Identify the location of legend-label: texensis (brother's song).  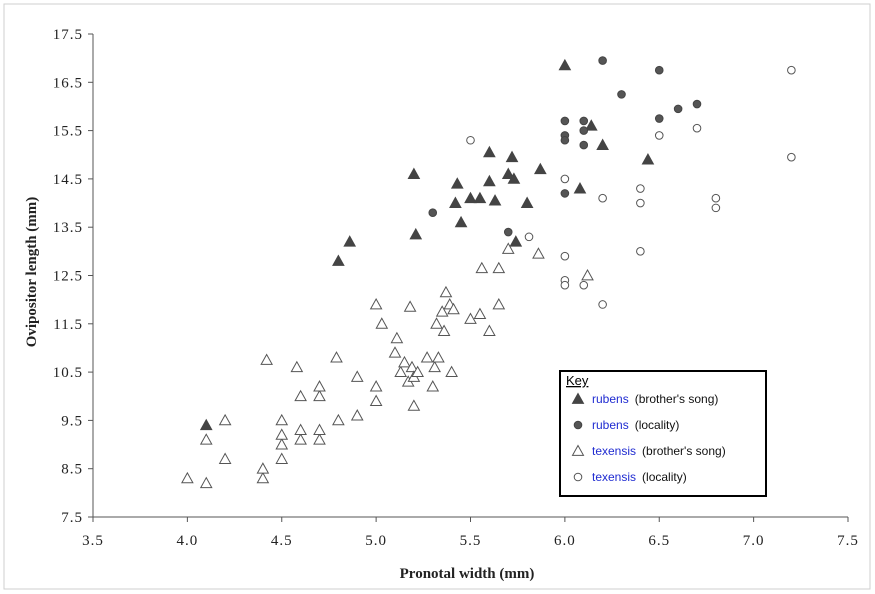
(659, 451).